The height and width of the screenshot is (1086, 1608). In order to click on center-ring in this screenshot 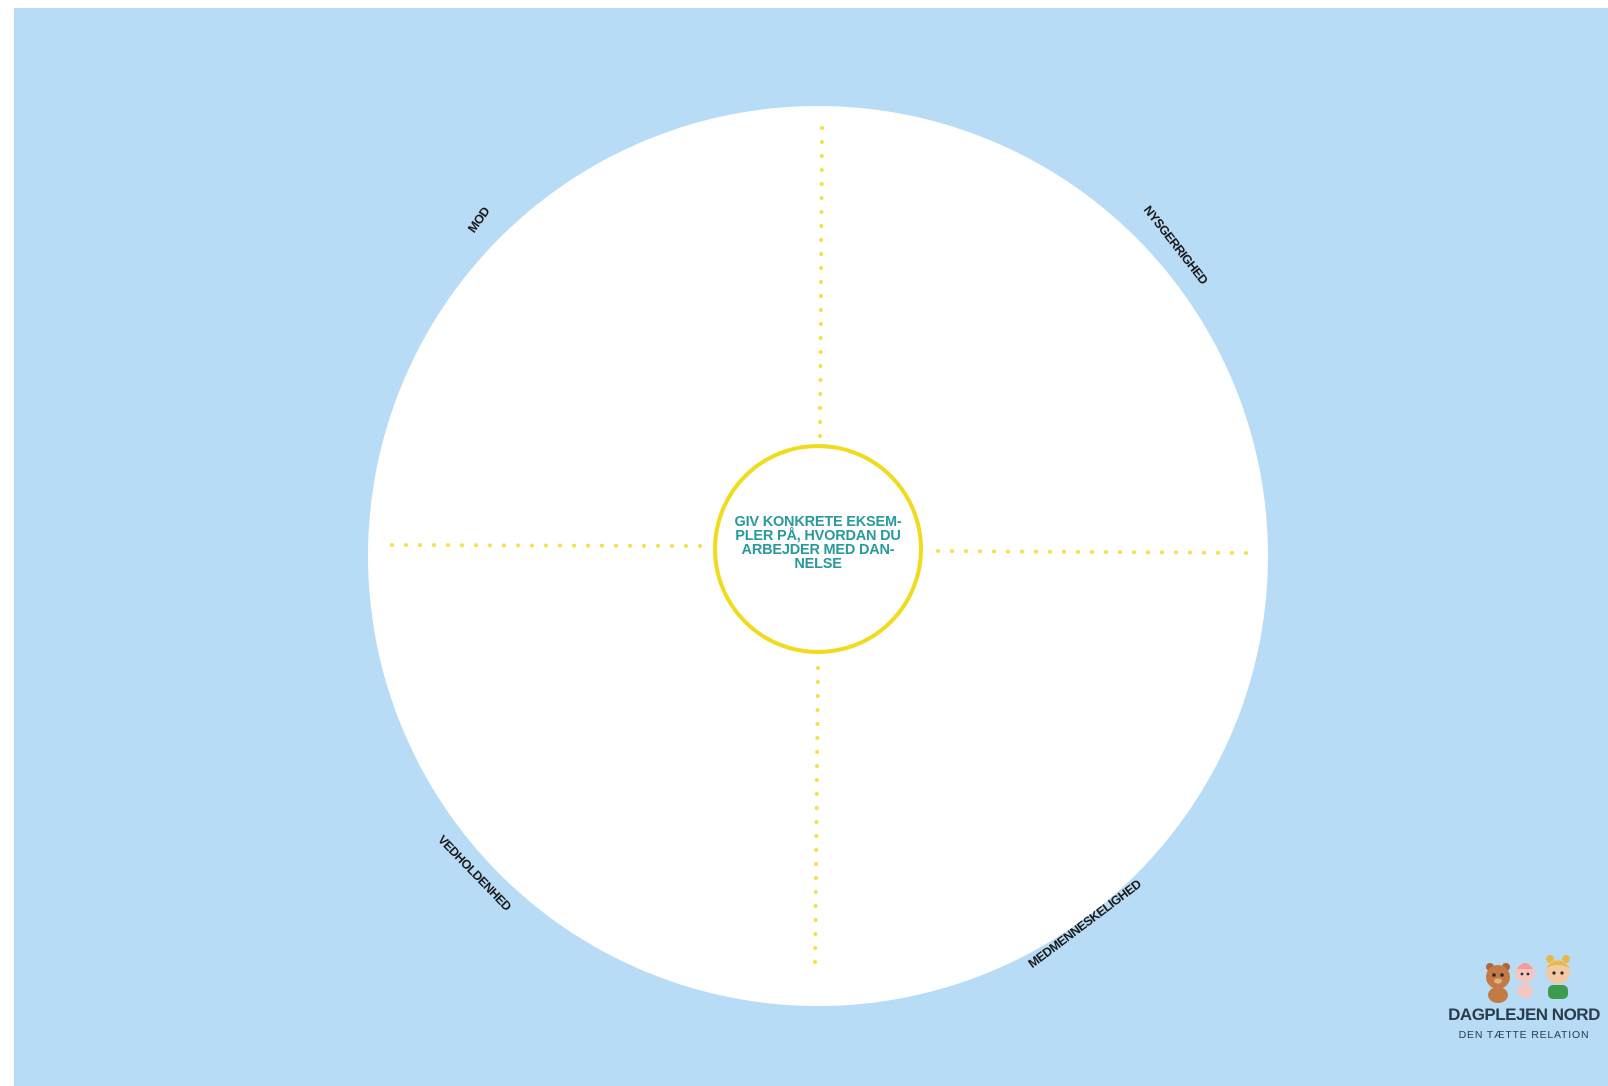, I will do `click(818, 549)`.